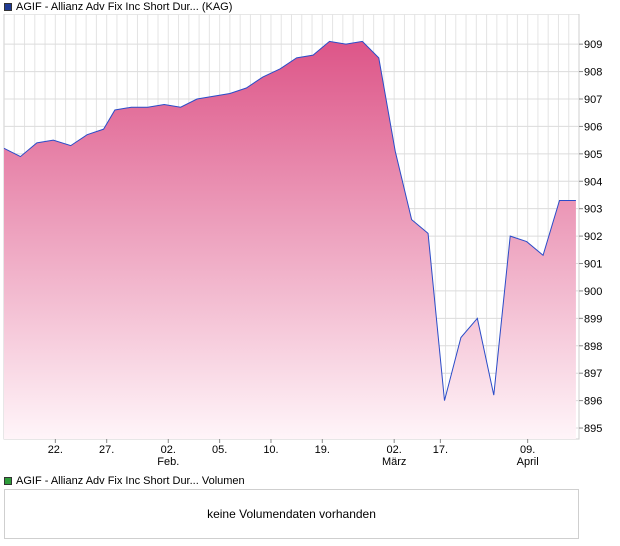 Image resolution: width=620 pixels, height=546 pixels. Describe the element at coordinates (593, 319) in the screenshot. I see `y-tick-label: 899` at that location.